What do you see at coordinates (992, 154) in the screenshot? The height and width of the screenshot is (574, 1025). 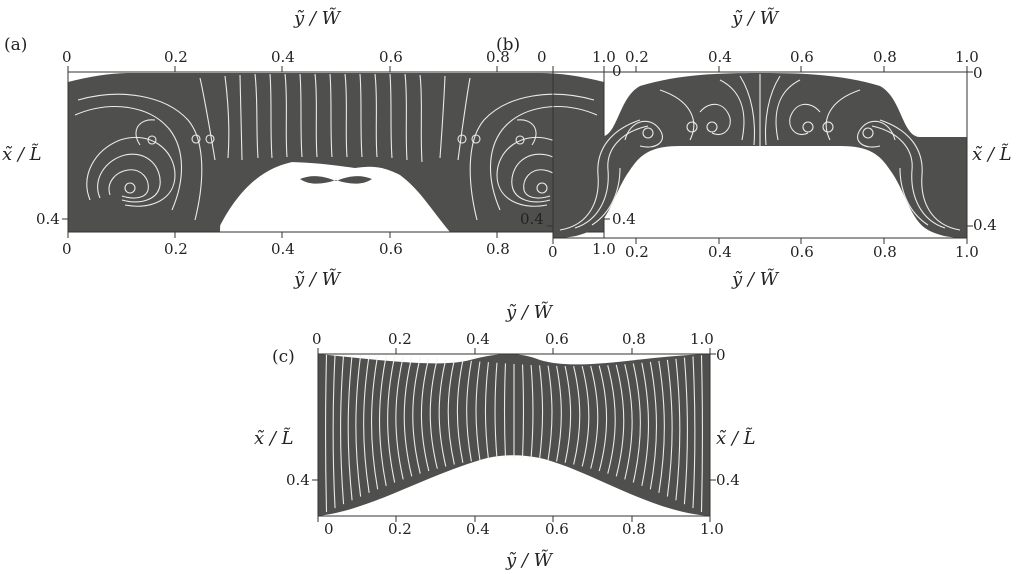 I see `panel-b-right-axis-title: x̃ / L̃` at bounding box center [992, 154].